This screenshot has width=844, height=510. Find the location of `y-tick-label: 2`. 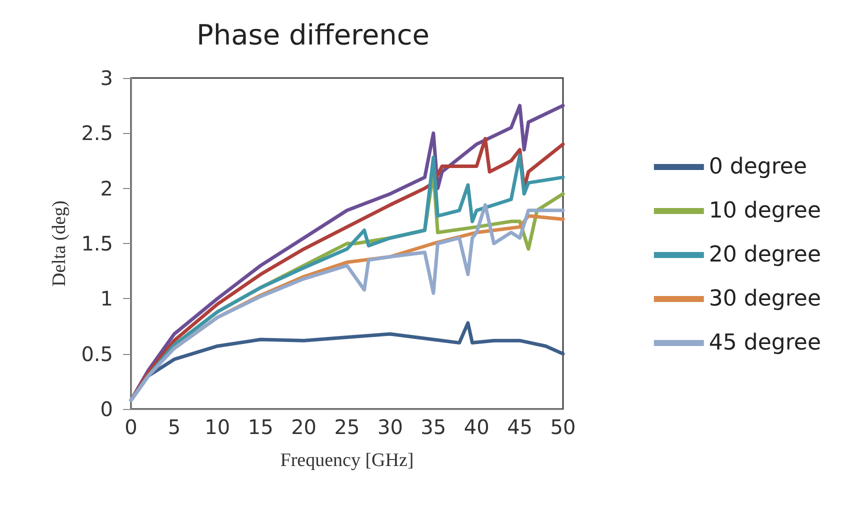

y-tick-label: 2 is located at coordinates (106, 188).